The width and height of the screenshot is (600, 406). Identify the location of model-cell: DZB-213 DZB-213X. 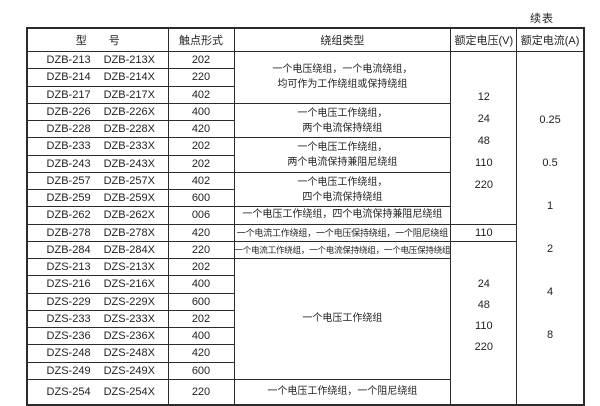
(97, 60).